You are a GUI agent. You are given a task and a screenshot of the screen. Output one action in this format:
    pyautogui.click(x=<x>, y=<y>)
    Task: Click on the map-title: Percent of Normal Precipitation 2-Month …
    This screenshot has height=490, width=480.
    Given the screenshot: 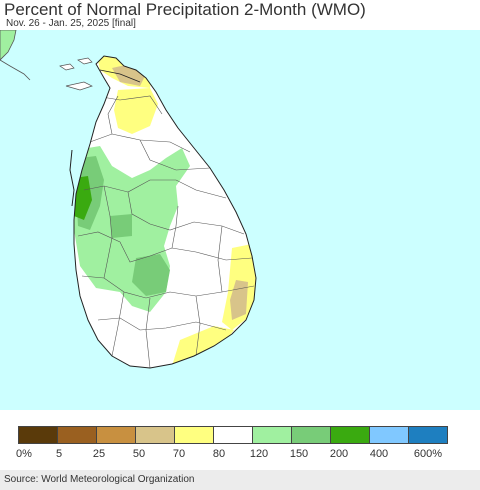 What is the action you would take?
    pyautogui.click(x=185, y=9)
    